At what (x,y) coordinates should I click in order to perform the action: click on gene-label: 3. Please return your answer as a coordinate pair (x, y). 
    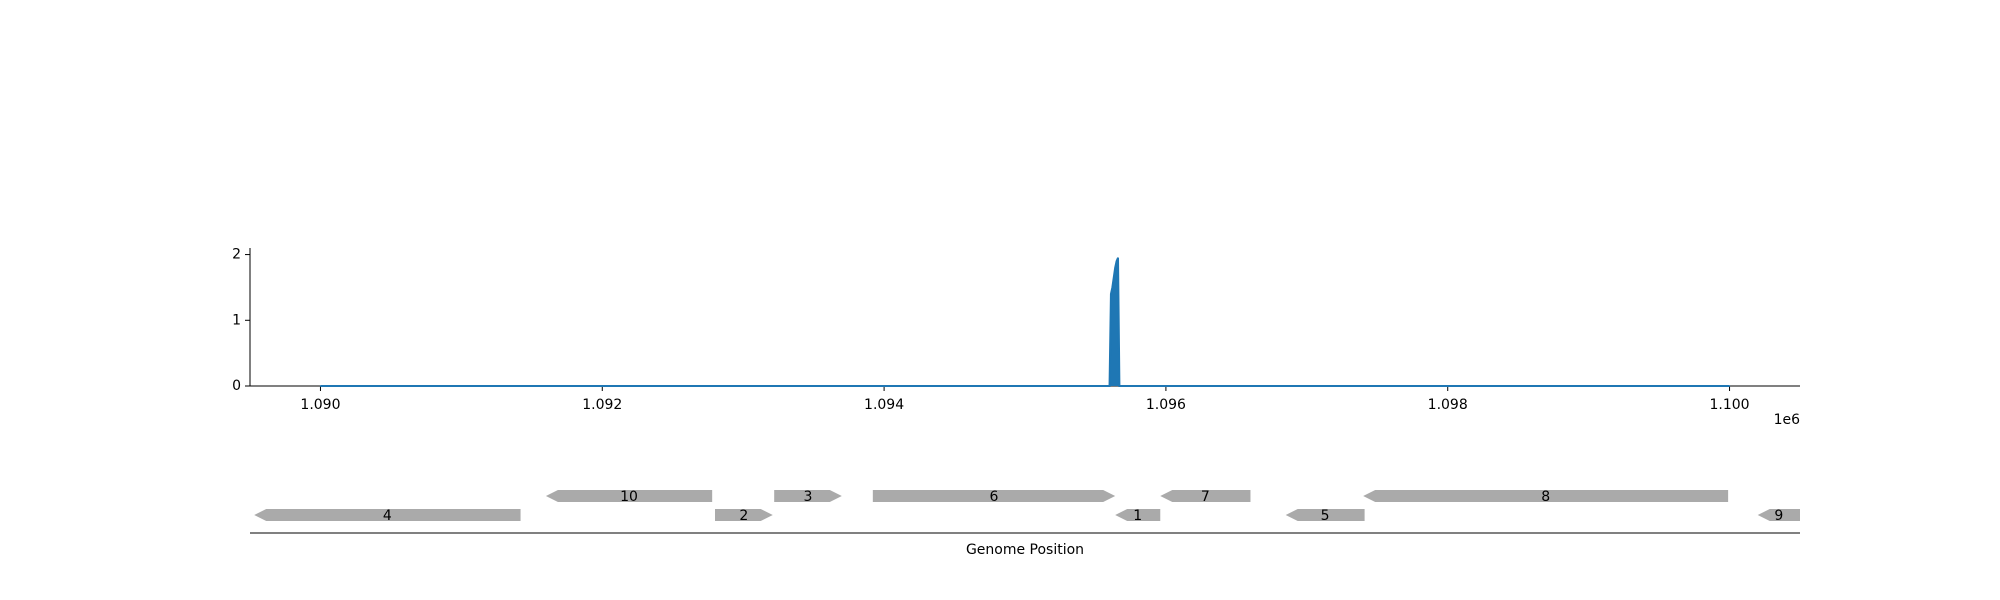
    Looking at the image, I should click on (808, 497).